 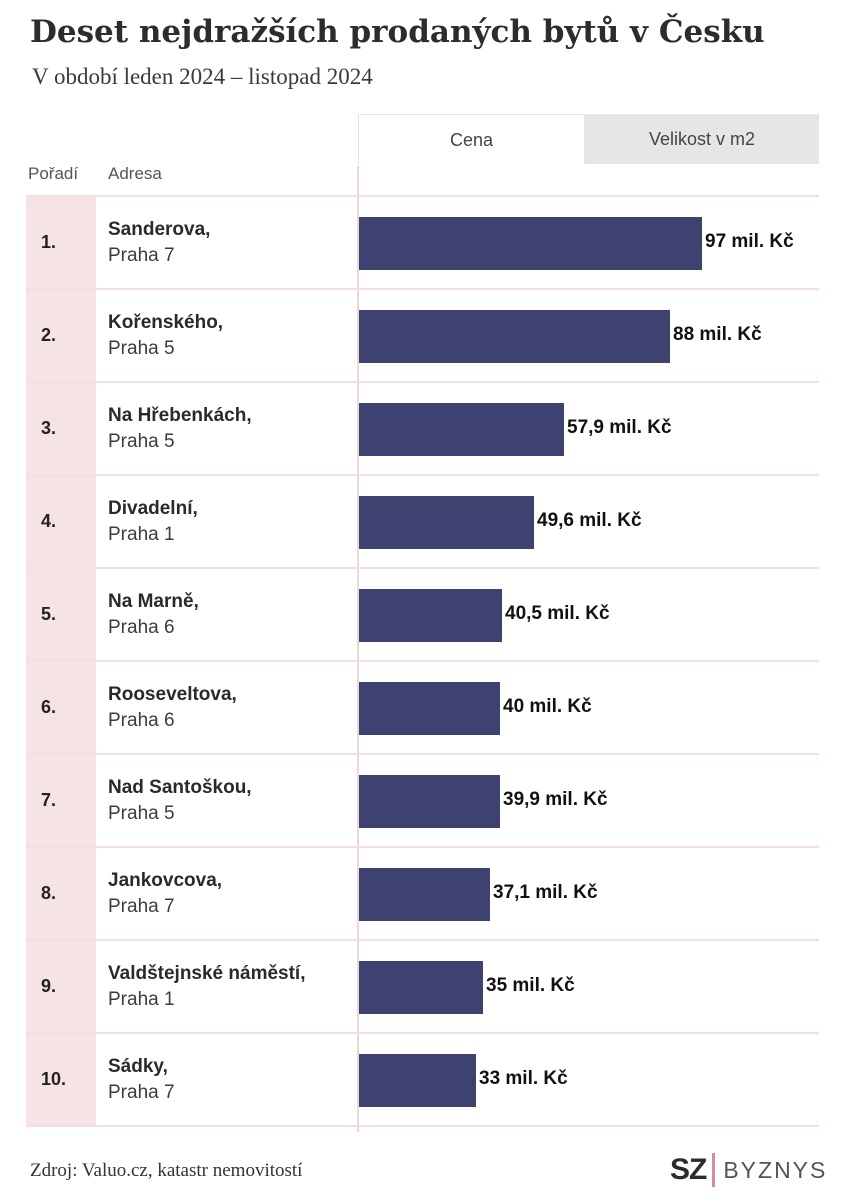 What do you see at coordinates (49, 707) in the screenshot?
I see `rank-number: 6.` at bounding box center [49, 707].